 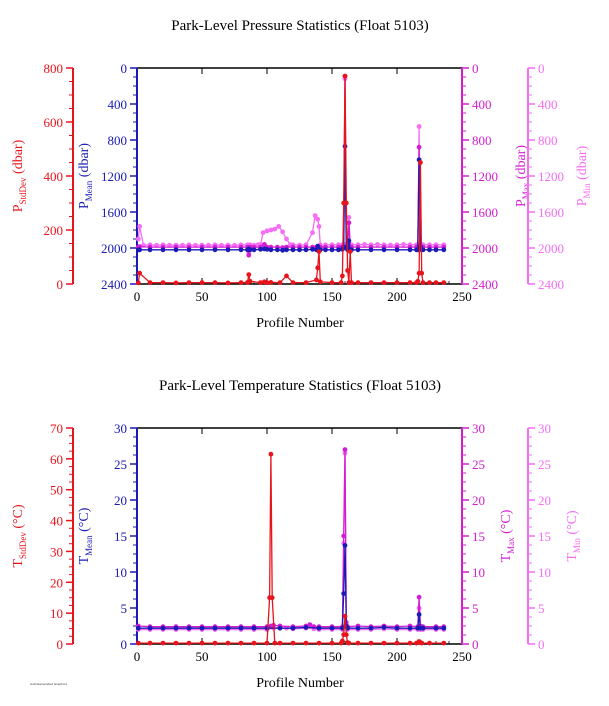 I want to click on y-tick-label-mean: 5, so click(x=124, y=608).